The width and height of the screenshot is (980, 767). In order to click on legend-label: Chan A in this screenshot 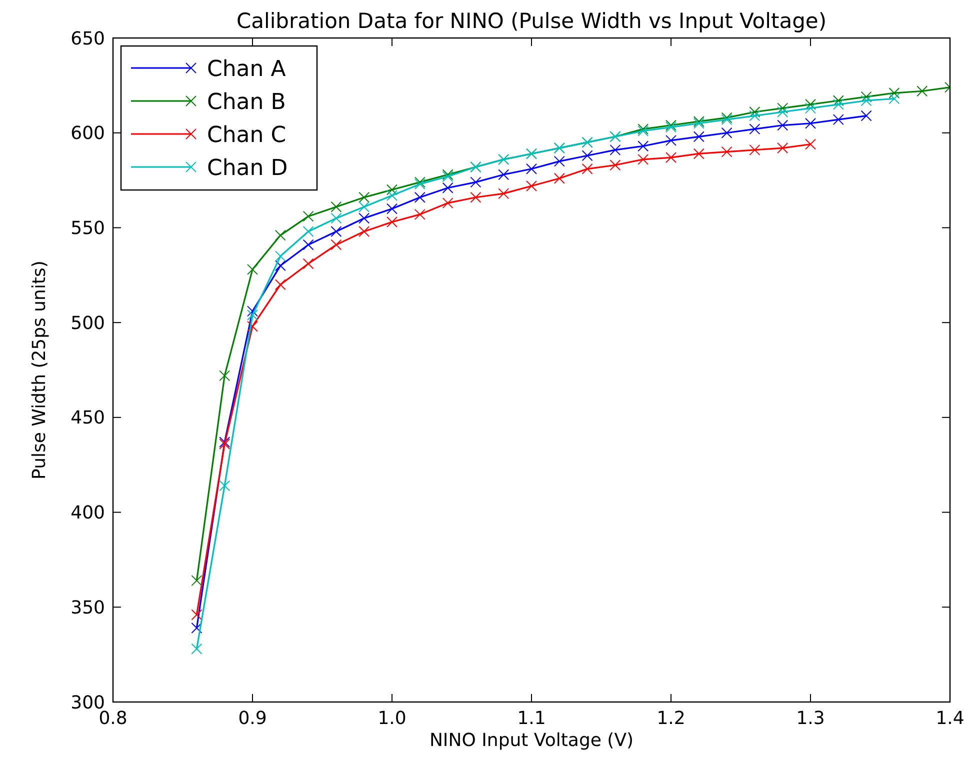, I will do `click(246, 69)`.